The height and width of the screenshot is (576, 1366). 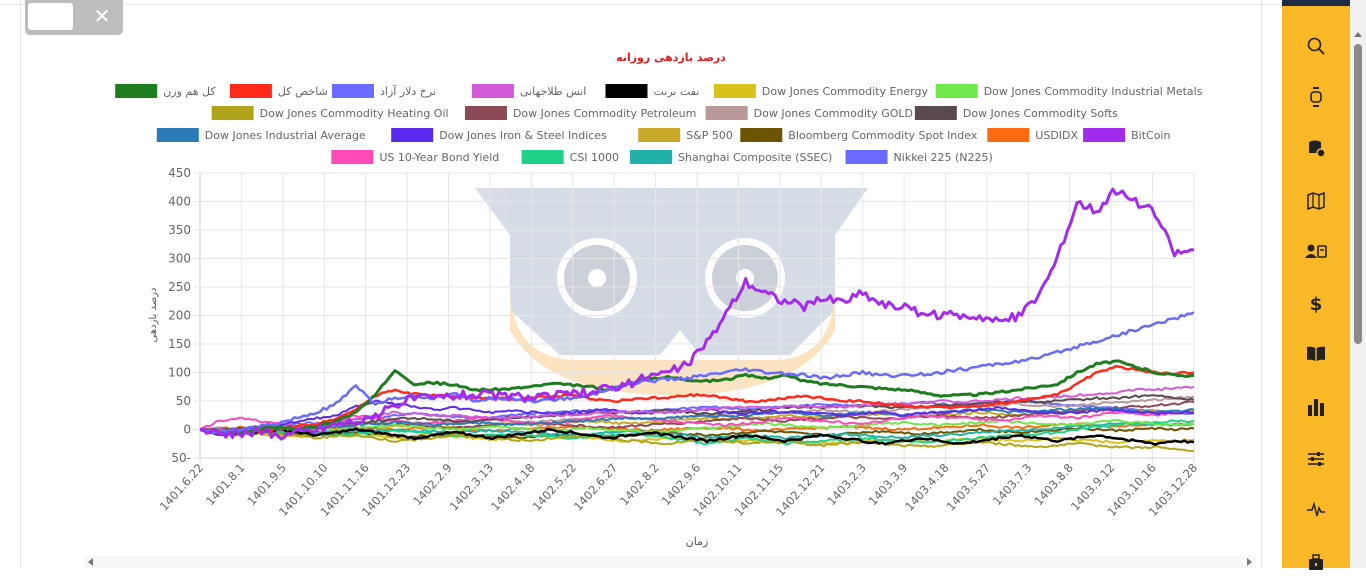 I want to click on y-tick-label: 450, so click(x=179, y=173).